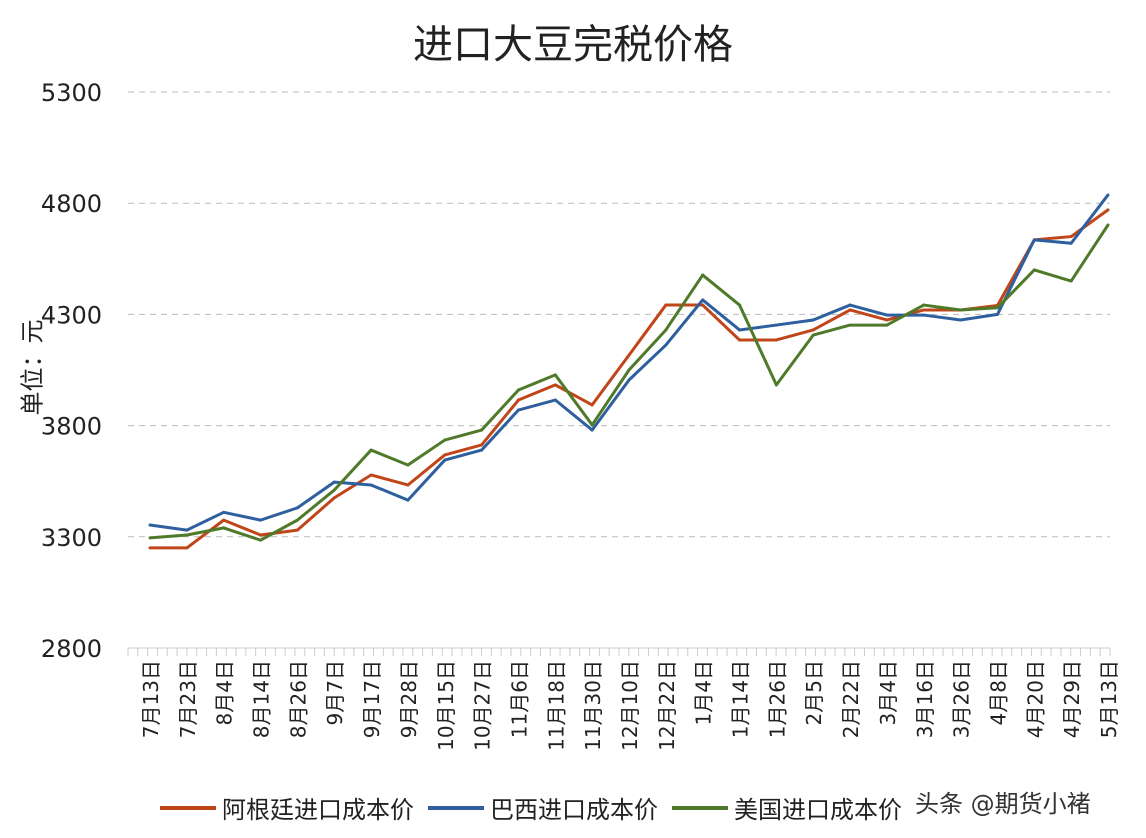  Describe the element at coordinates (573, 45) in the screenshot. I see `chart-title: 进口大豆完税价格` at that location.